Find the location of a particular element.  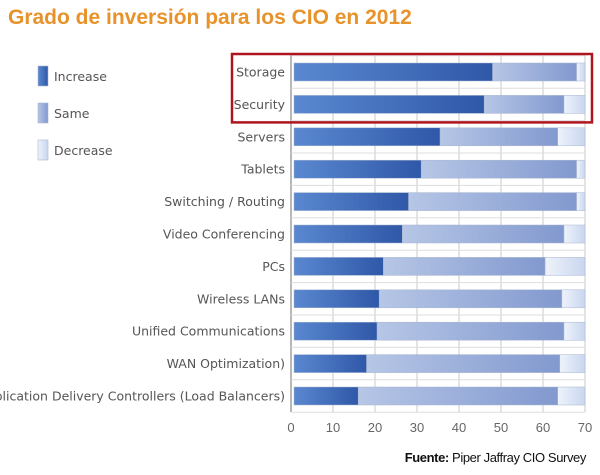

x-tick-label: 60 is located at coordinates (543, 427).